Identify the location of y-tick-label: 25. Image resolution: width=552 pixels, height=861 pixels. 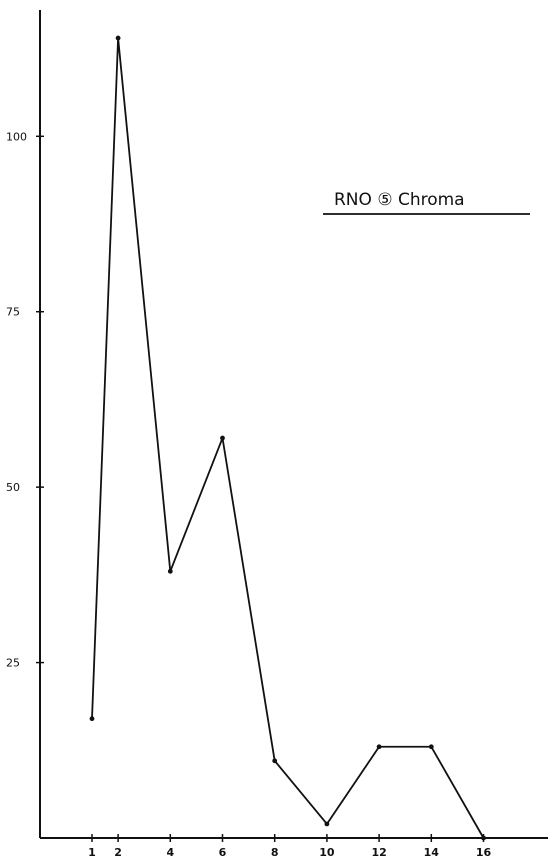
(13, 663).